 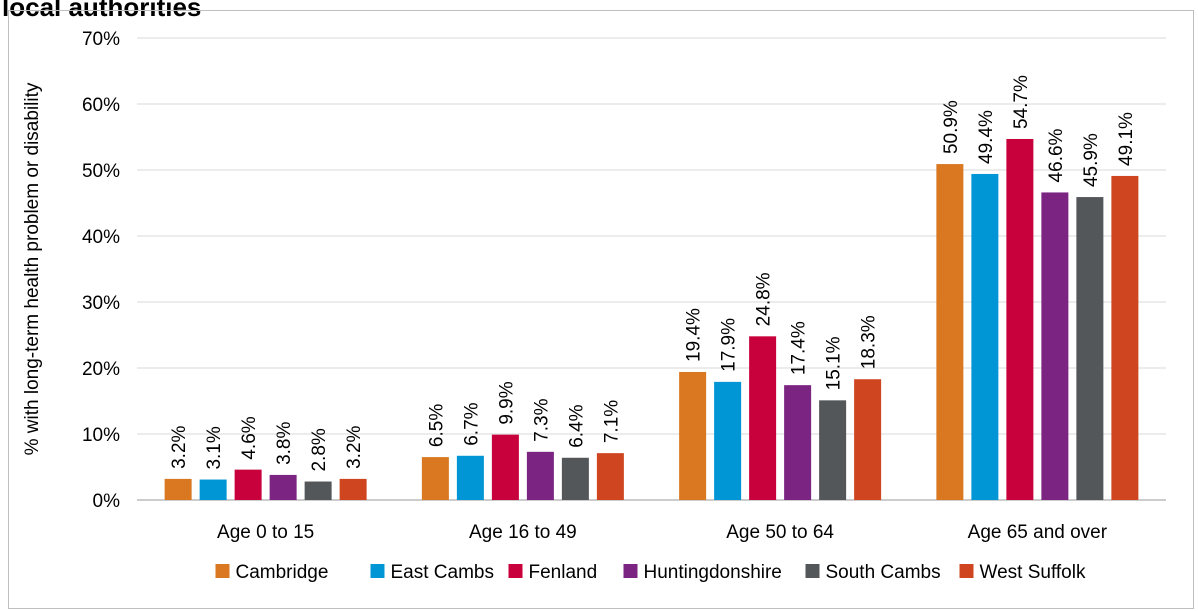 I want to click on y-tick-label: 20%, so click(x=101, y=369).